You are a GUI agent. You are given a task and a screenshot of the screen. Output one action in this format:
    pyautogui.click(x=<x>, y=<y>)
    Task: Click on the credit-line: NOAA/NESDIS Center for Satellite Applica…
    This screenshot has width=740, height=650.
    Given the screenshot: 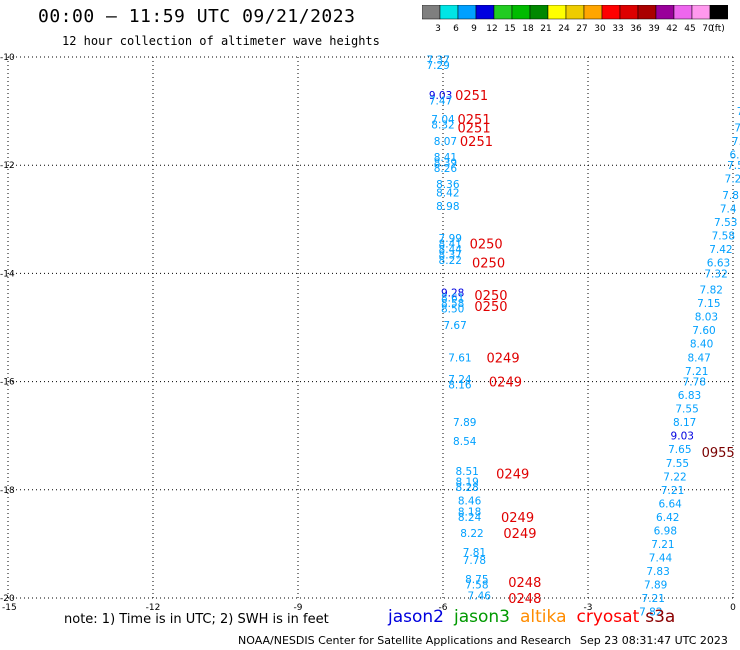 What is the action you would take?
    pyautogui.click(x=405, y=640)
    